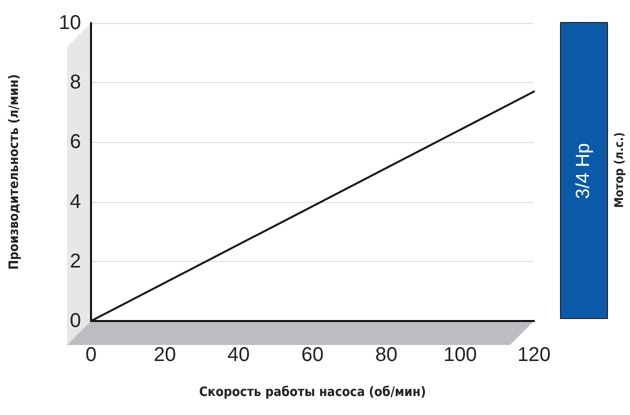 This screenshot has width=630, height=415. I want to click on x-tick-label: 100, so click(460, 355).